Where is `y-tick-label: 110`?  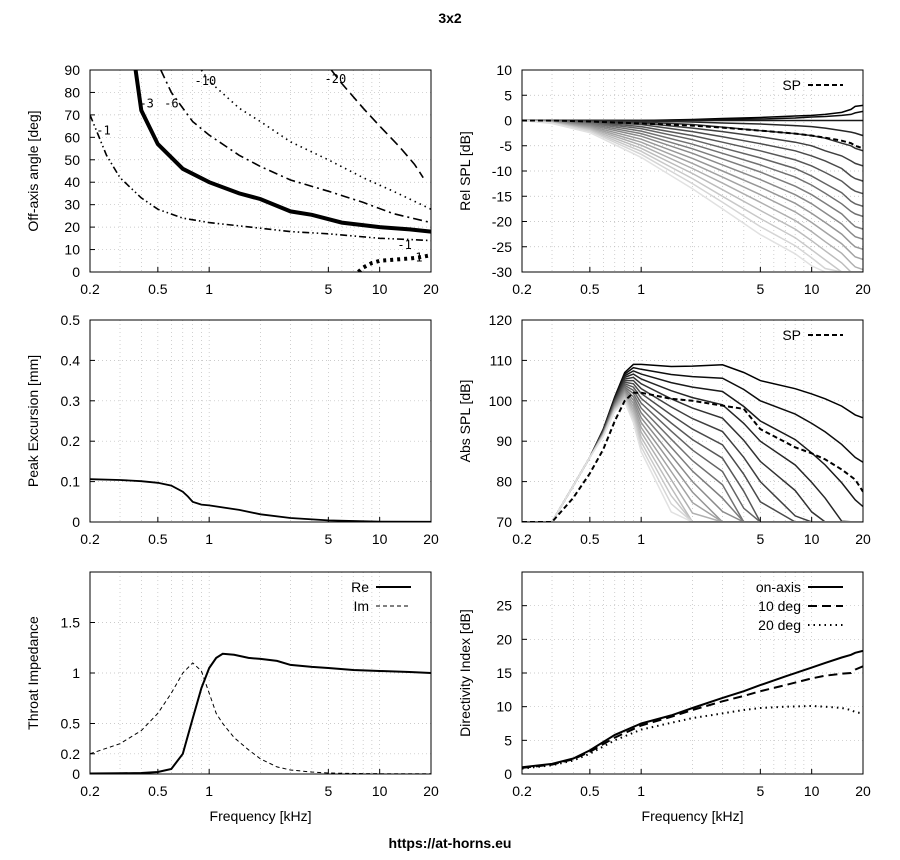 y-tick-label: 110 is located at coordinates (501, 360).